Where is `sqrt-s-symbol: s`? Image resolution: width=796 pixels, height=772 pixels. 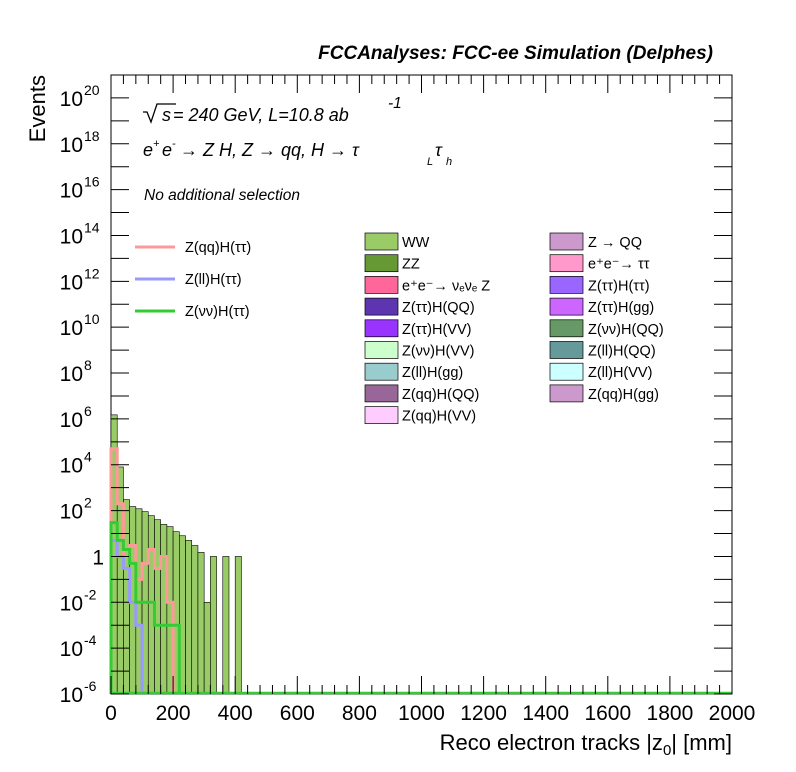
sqrt-s-symbol: s is located at coordinates (166, 115).